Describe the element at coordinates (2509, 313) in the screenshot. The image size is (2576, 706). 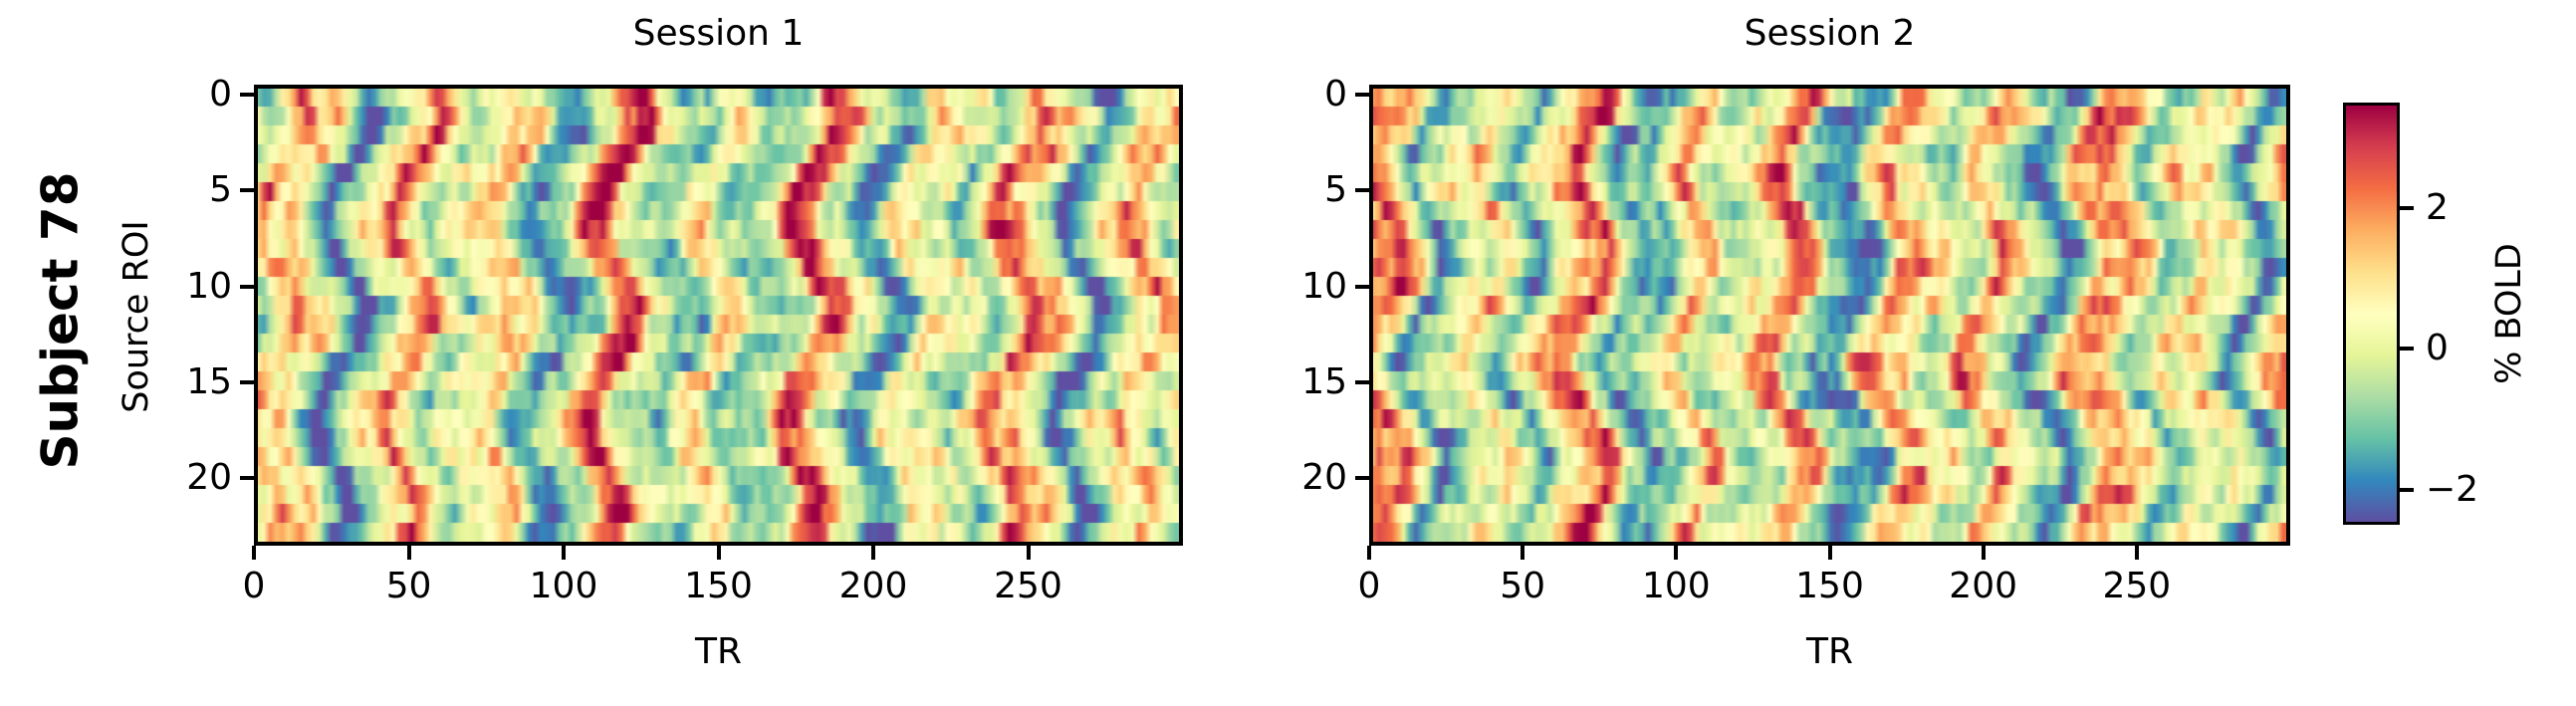
I see `colorbar-label: % BOLD` at that location.